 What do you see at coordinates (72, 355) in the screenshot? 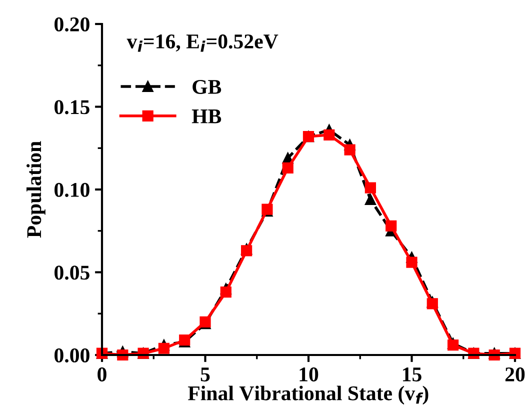
I see `y-tick-label: 0.00` at bounding box center [72, 355].